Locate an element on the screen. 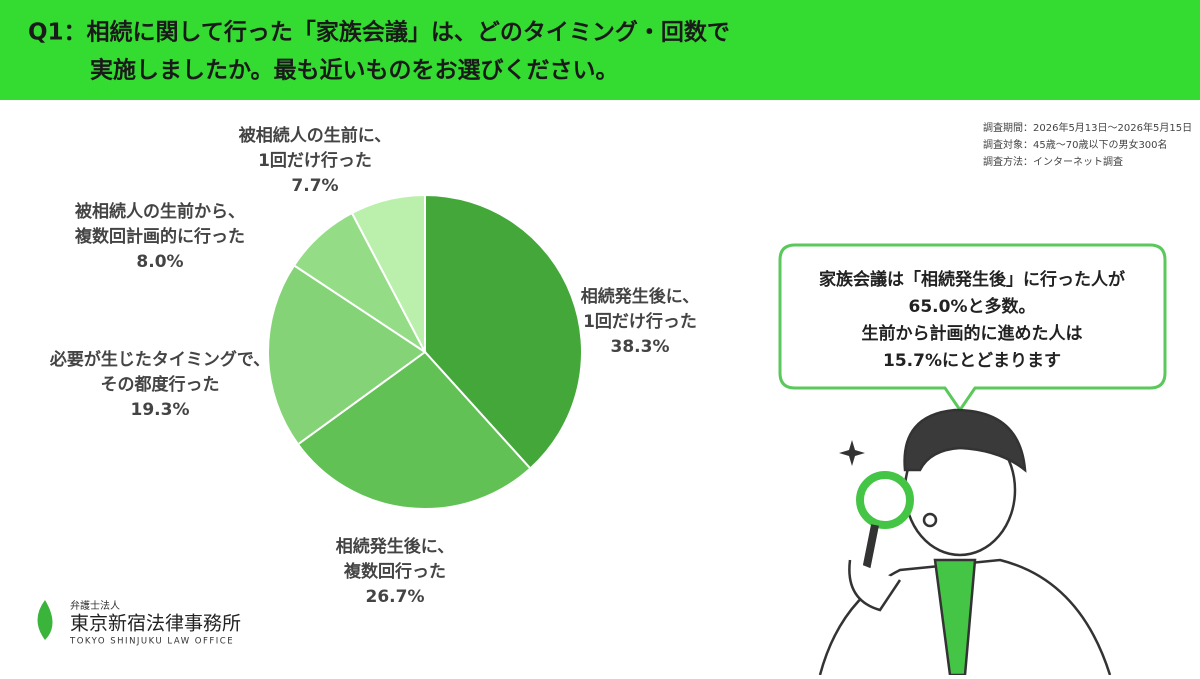 The width and height of the screenshot is (1200, 679). illustration is located at coordinates (965, 542).